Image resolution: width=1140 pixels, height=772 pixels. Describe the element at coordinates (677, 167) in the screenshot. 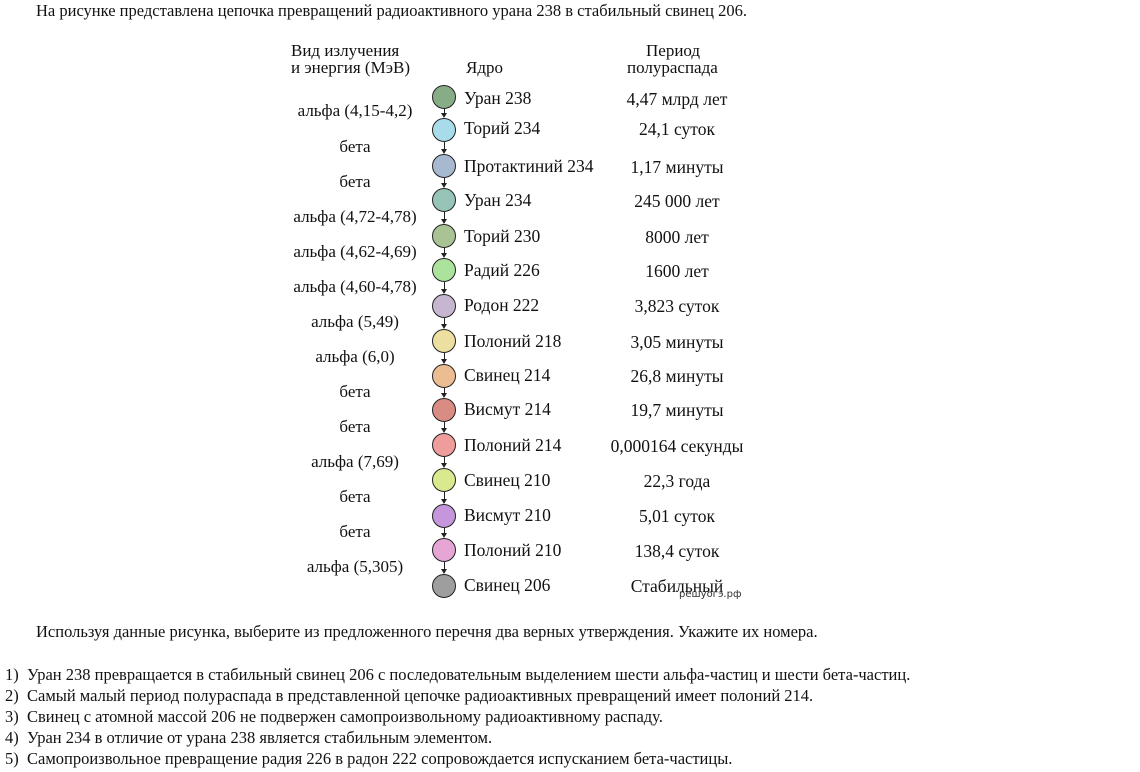

I see `halflife-value: 1,17 минуты` at that location.